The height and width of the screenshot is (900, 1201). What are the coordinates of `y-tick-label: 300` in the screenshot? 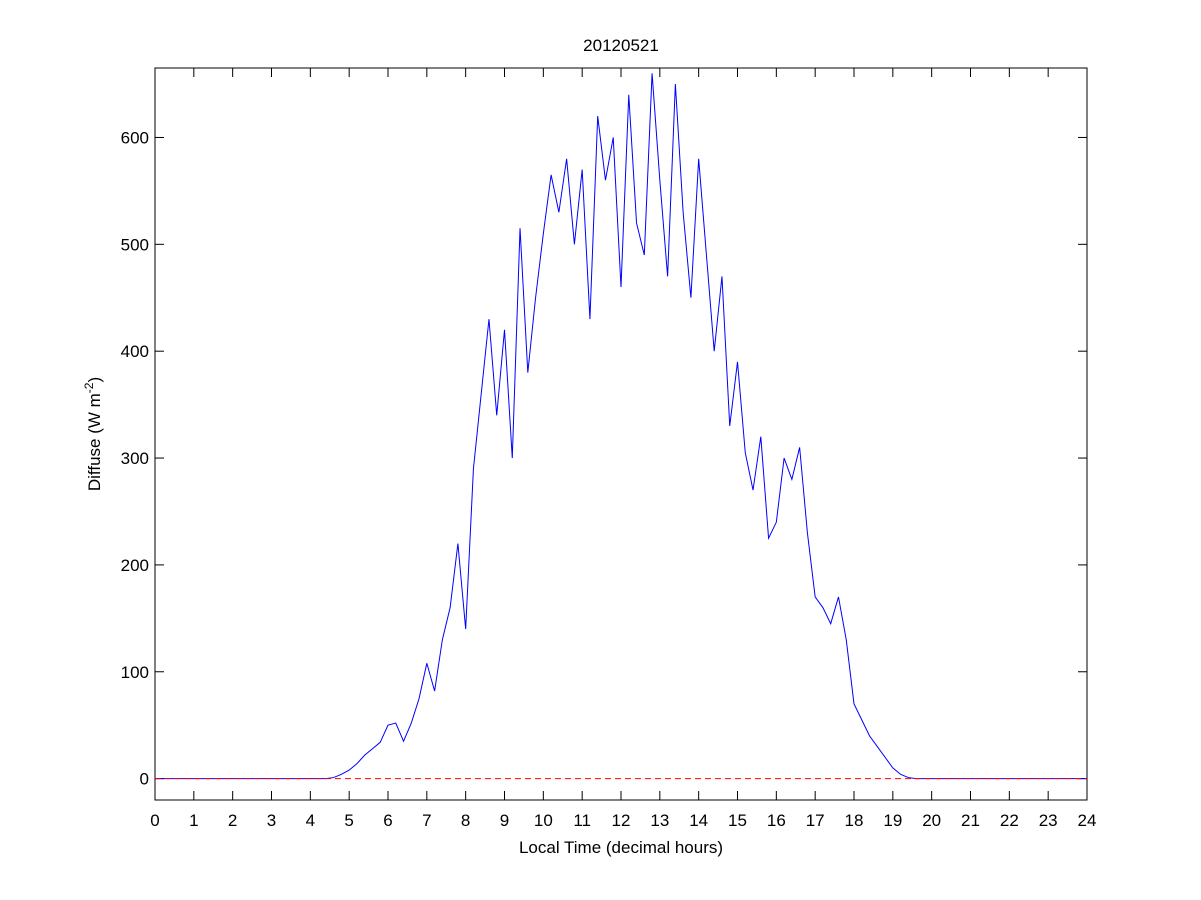 It's located at (135, 458).